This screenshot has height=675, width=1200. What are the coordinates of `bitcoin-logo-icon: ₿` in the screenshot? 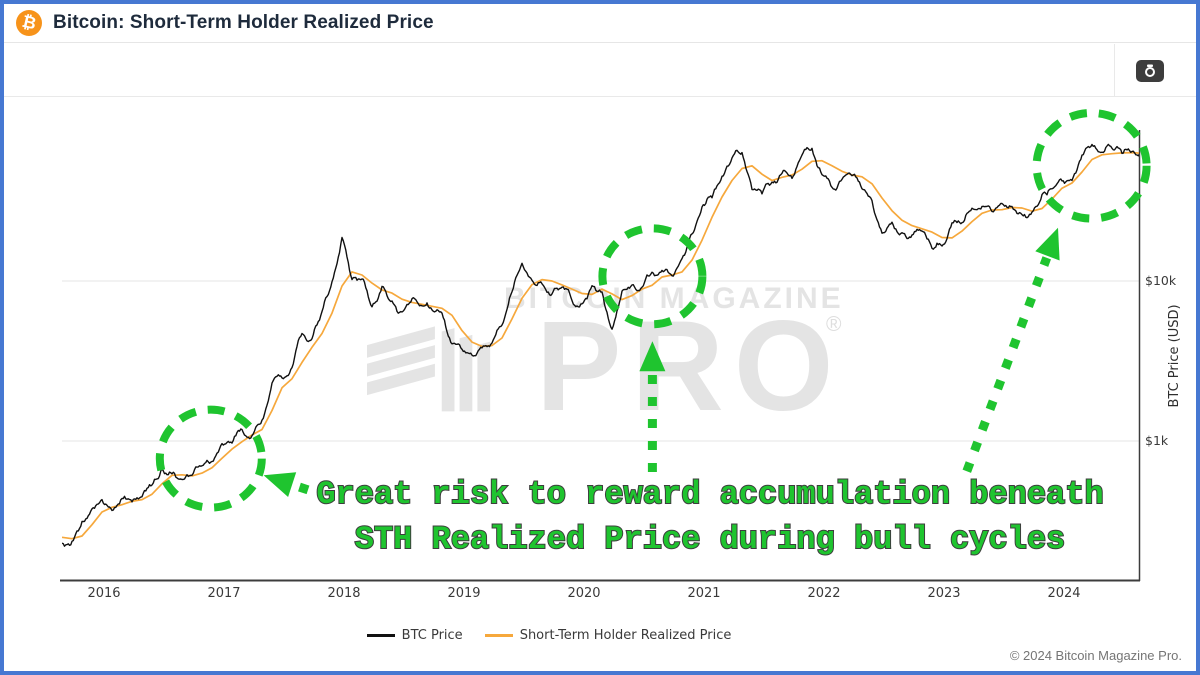 It's located at (29, 23).